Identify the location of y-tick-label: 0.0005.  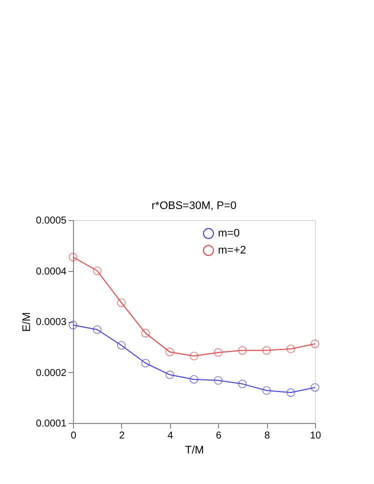
(51, 221).